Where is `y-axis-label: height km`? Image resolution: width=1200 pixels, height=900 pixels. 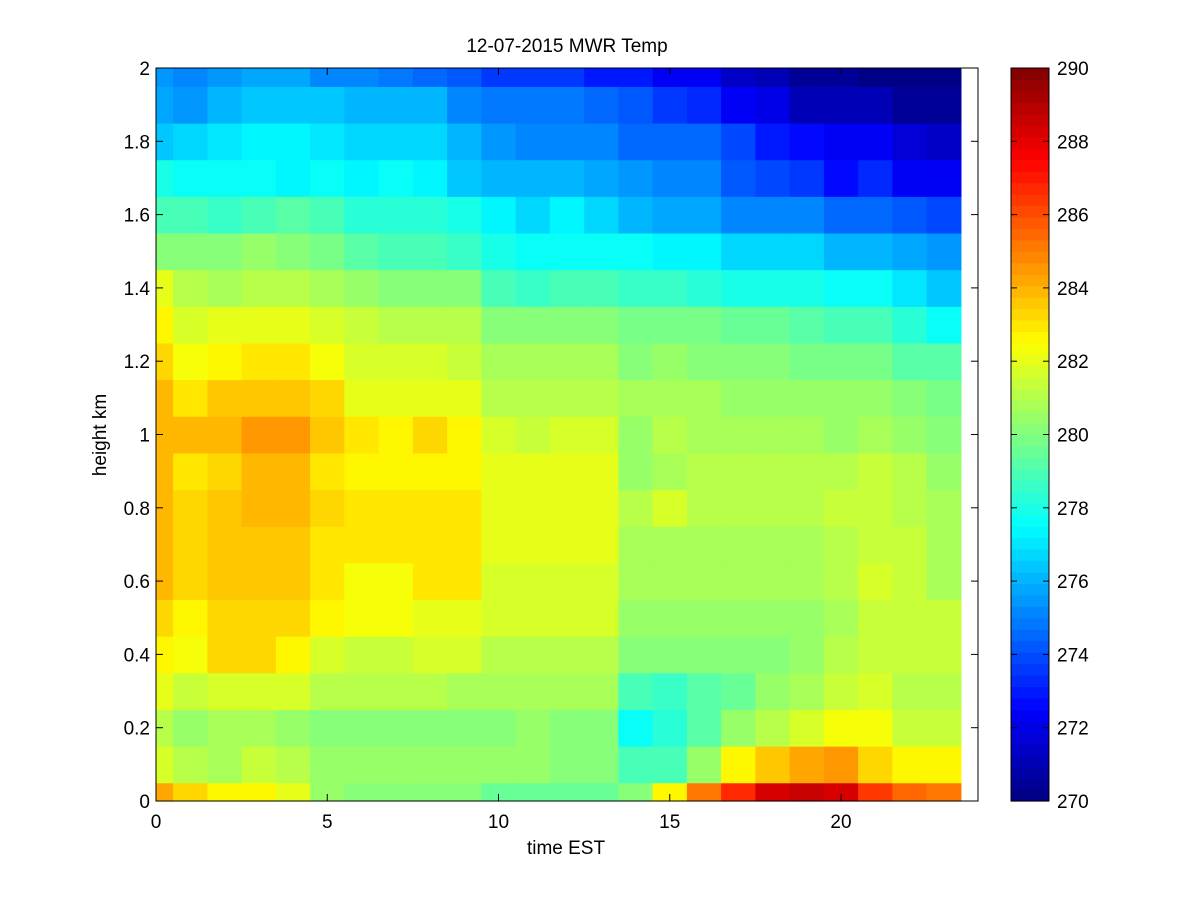
y-axis-label: height km is located at coordinates (100, 435).